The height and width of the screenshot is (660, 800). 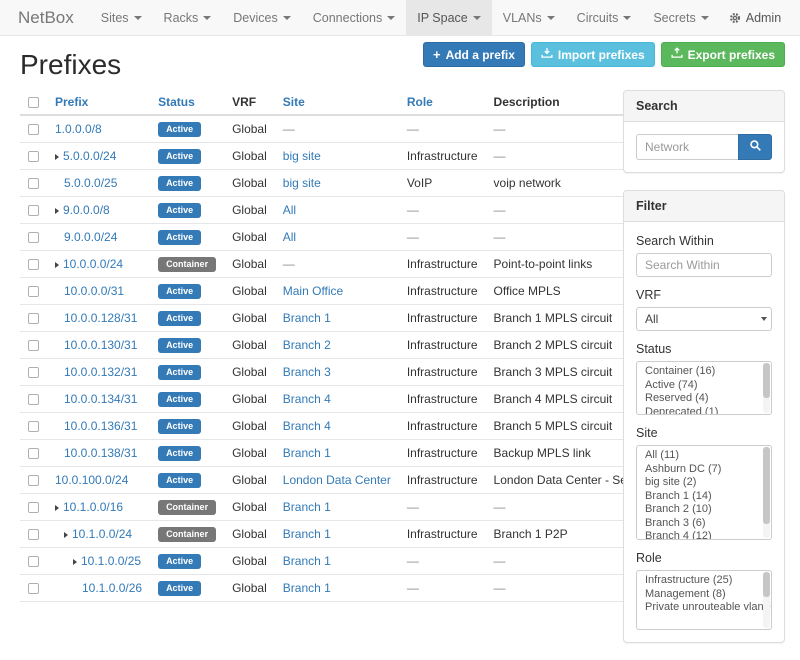 What do you see at coordinates (680, 17) in the screenshot?
I see `nav-item-secrets: Secrets` at bounding box center [680, 17].